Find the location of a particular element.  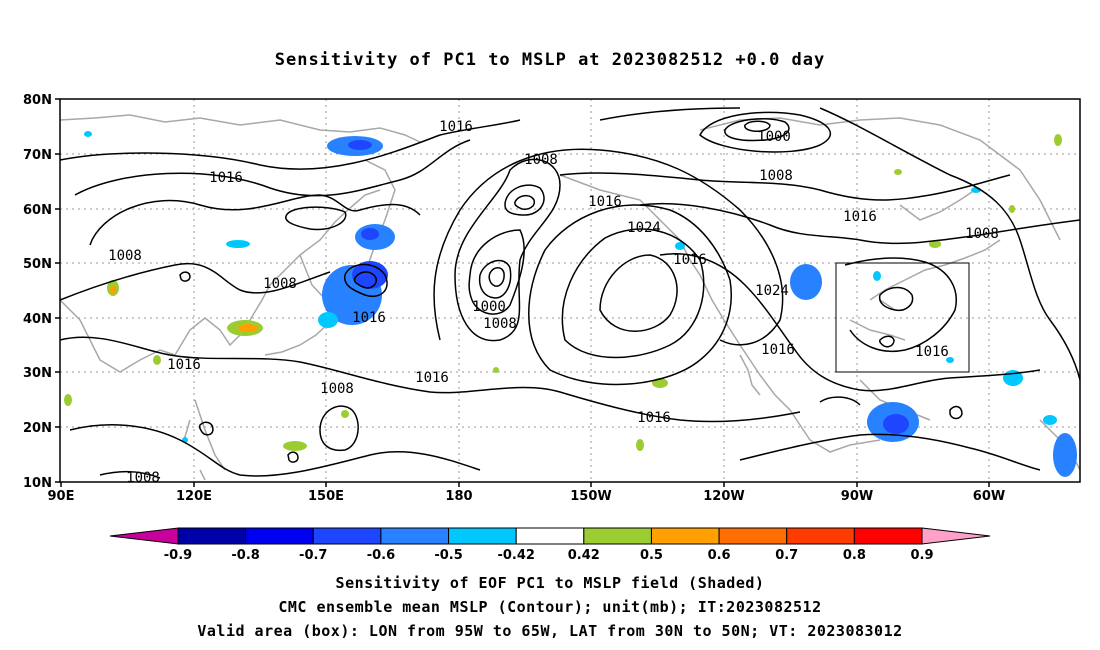

colorbar-tick-label: -0.8 is located at coordinates (245, 555).